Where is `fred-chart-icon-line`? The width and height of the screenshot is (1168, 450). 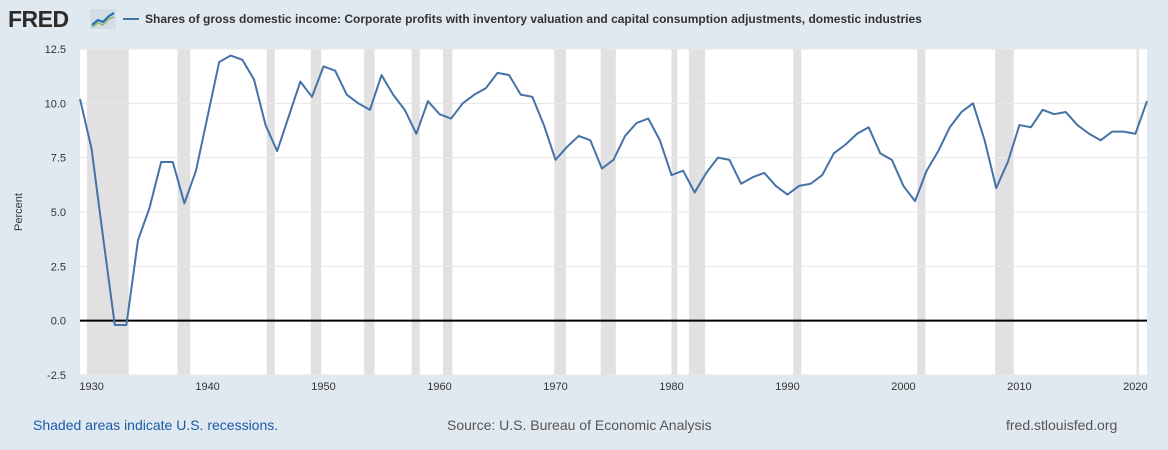 fred-chart-icon-line is located at coordinates (103, 19).